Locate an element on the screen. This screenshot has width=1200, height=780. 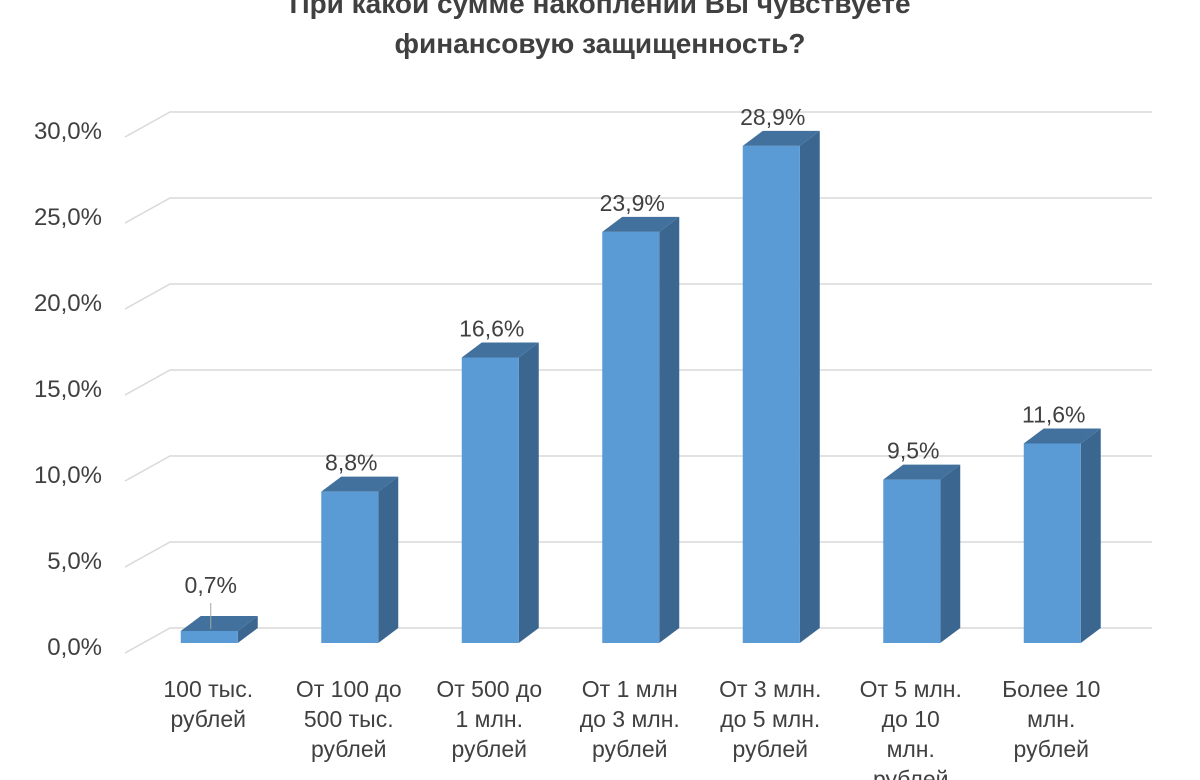
y-tick-label: 25,0% is located at coordinates (68, 217).